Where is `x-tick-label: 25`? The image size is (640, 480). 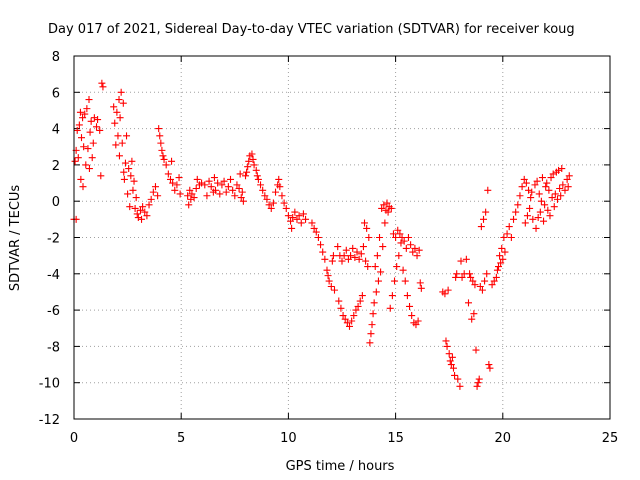 x-tick-label: 25 is located at coordinates (610, 438).